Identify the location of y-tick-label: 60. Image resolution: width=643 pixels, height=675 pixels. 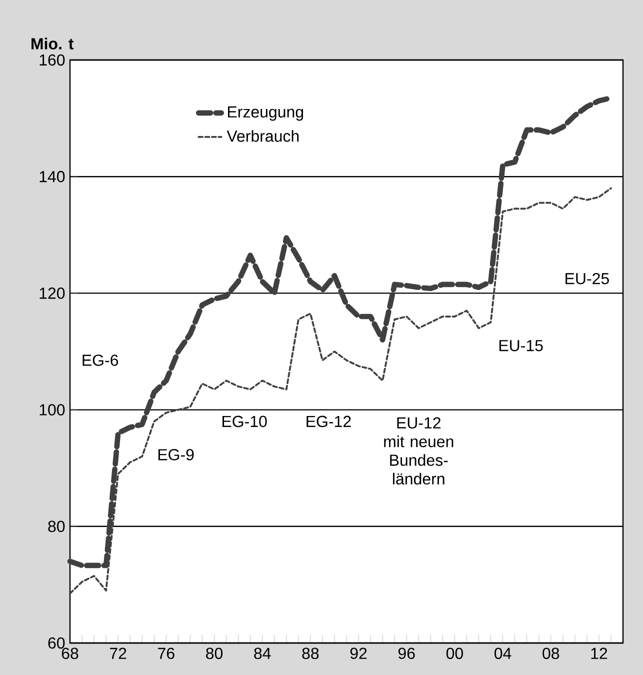
(56, 643).